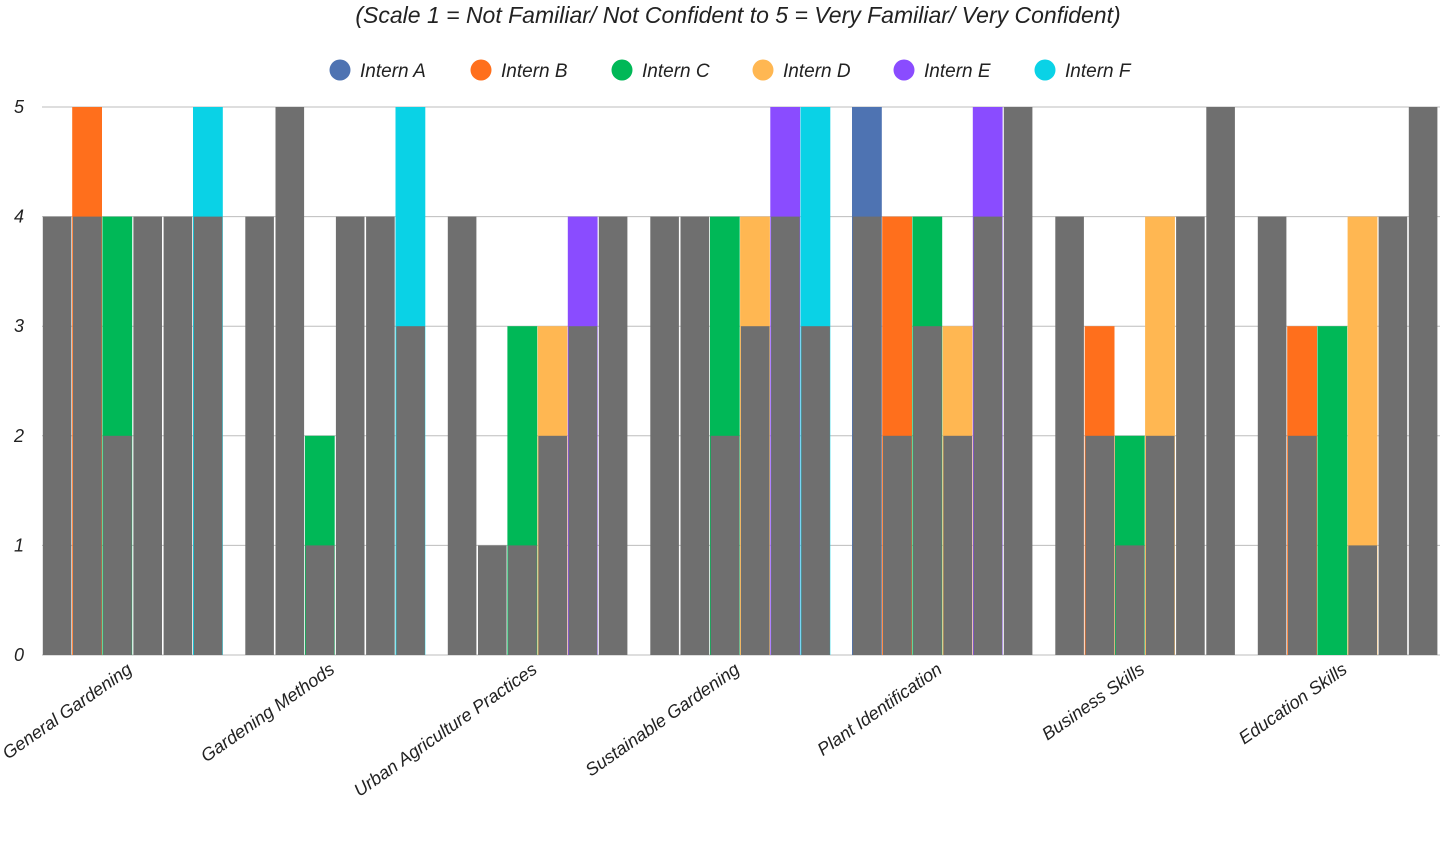 Image resolution: width=1440 pixels, height=857 pixels. I want to click on x-category-label: General Gardening, so click(68, 711).